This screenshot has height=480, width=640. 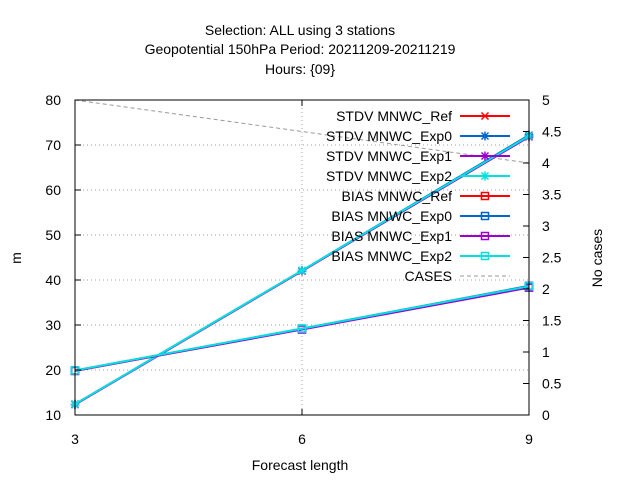 What do you see at coordinates (428, 276) in the screenshot?
I see `legend-label: CASES` at bounding box center [428, 276].